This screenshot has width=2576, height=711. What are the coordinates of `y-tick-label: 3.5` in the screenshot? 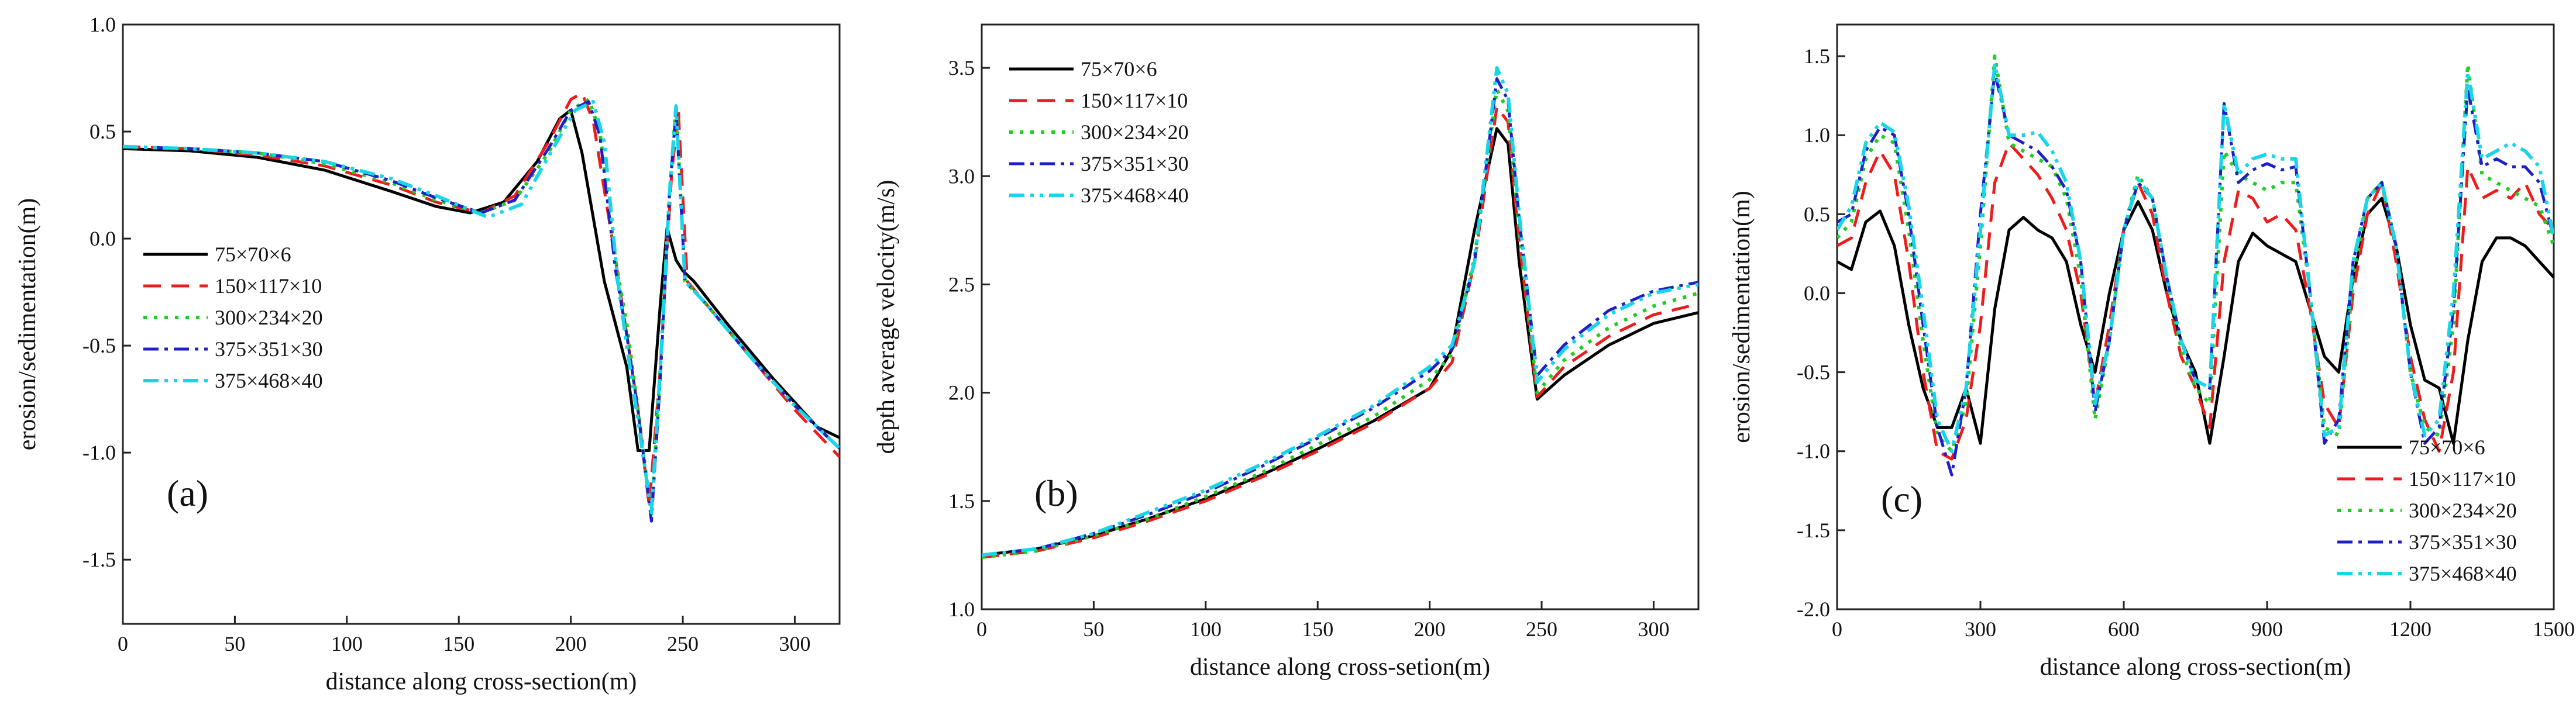 It's located at (961, 68).